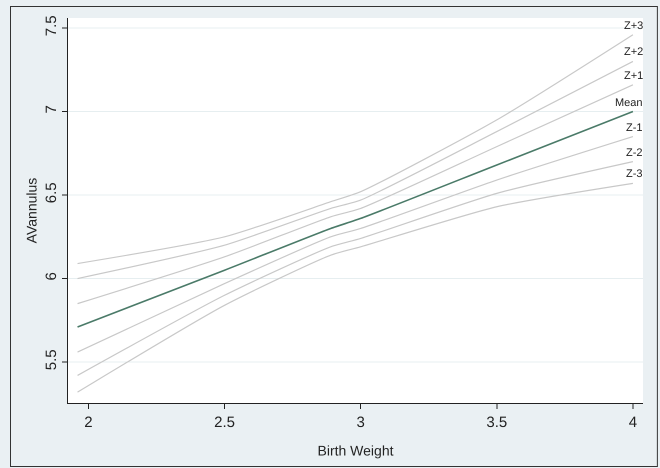 Image resolution: width=660 pixels, height=468 pixels. Describe the element at coordinates (633, 422) in the screenshot. I see `x-tick-label: 4` at that location.